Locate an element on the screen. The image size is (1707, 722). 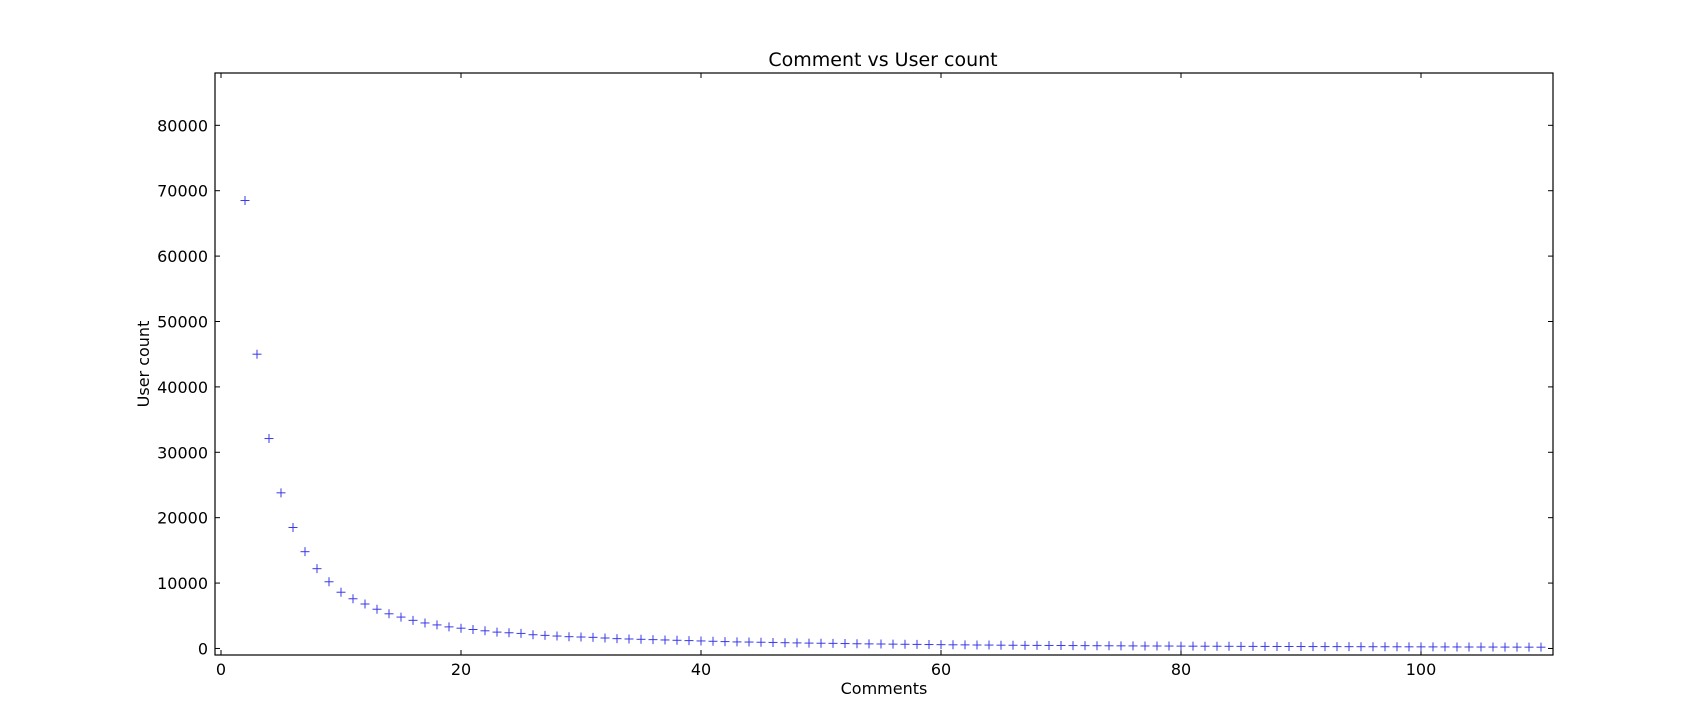
y-tick-label: 40000 is located at coordinates (182, 387).